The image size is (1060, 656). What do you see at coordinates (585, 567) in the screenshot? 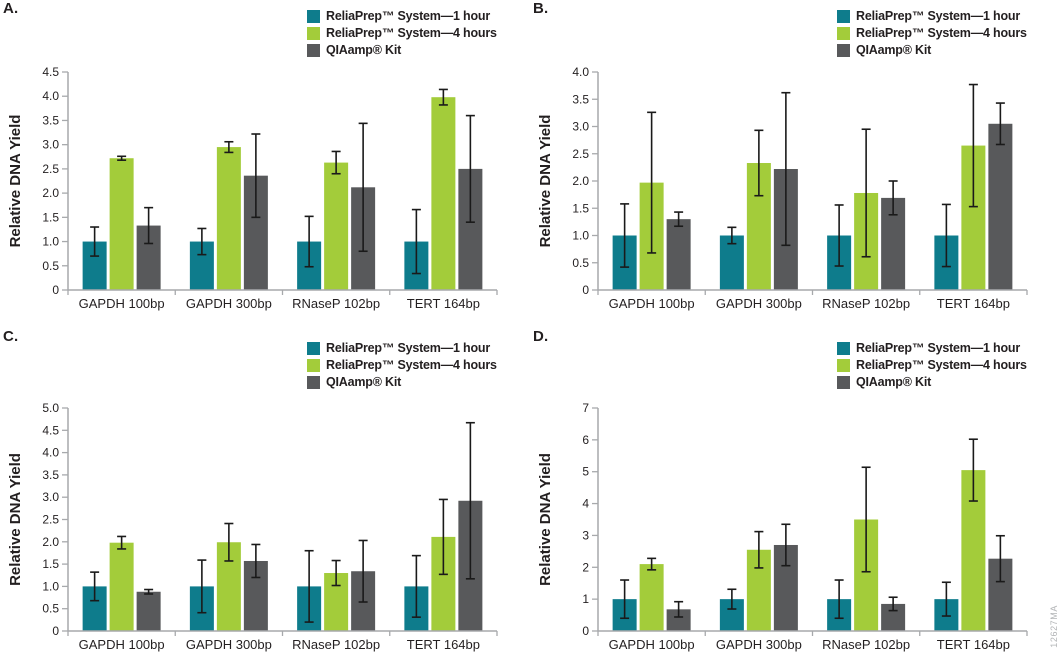
I see `svg-text: 2` at bounding box center [585, 567].